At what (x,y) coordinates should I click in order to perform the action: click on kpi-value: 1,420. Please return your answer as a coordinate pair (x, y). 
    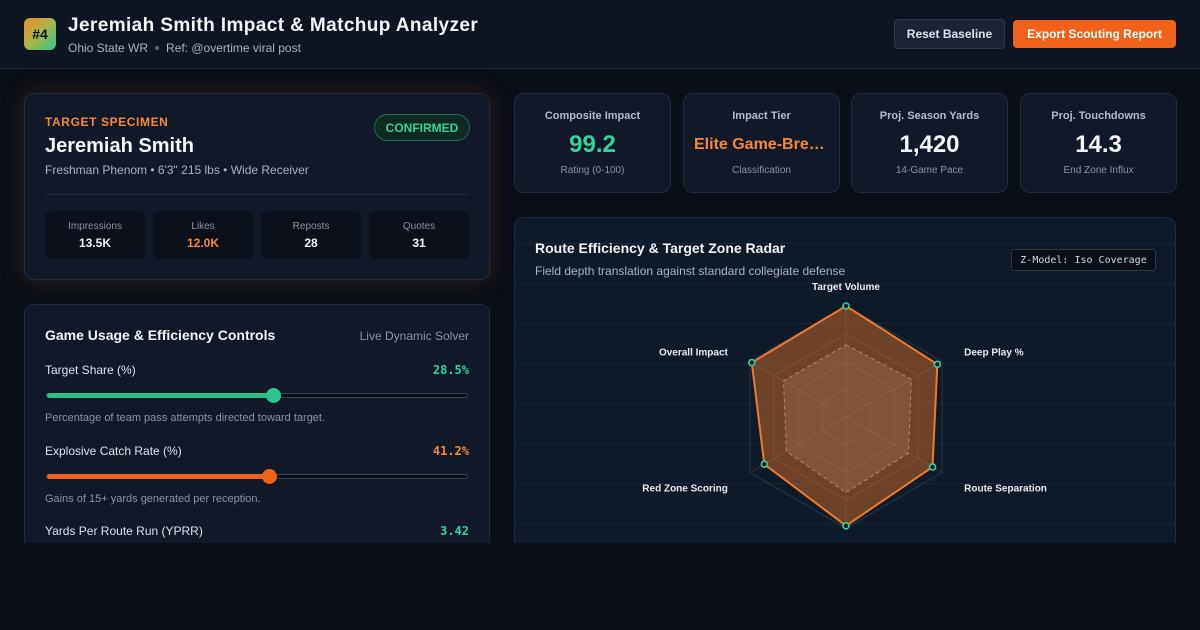
    Looking at the image, I should click on (929, 144).